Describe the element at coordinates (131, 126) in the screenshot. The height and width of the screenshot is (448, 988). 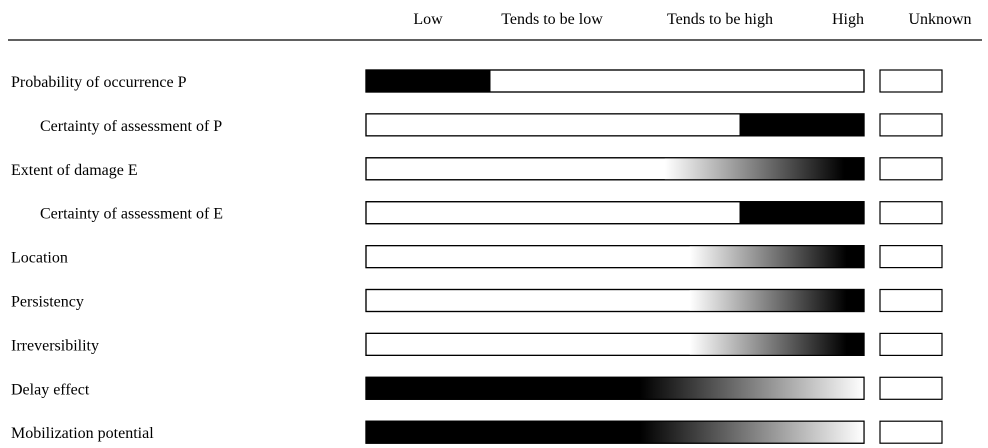
I see `criterion-label: Certainty of assessment of P` at that location.